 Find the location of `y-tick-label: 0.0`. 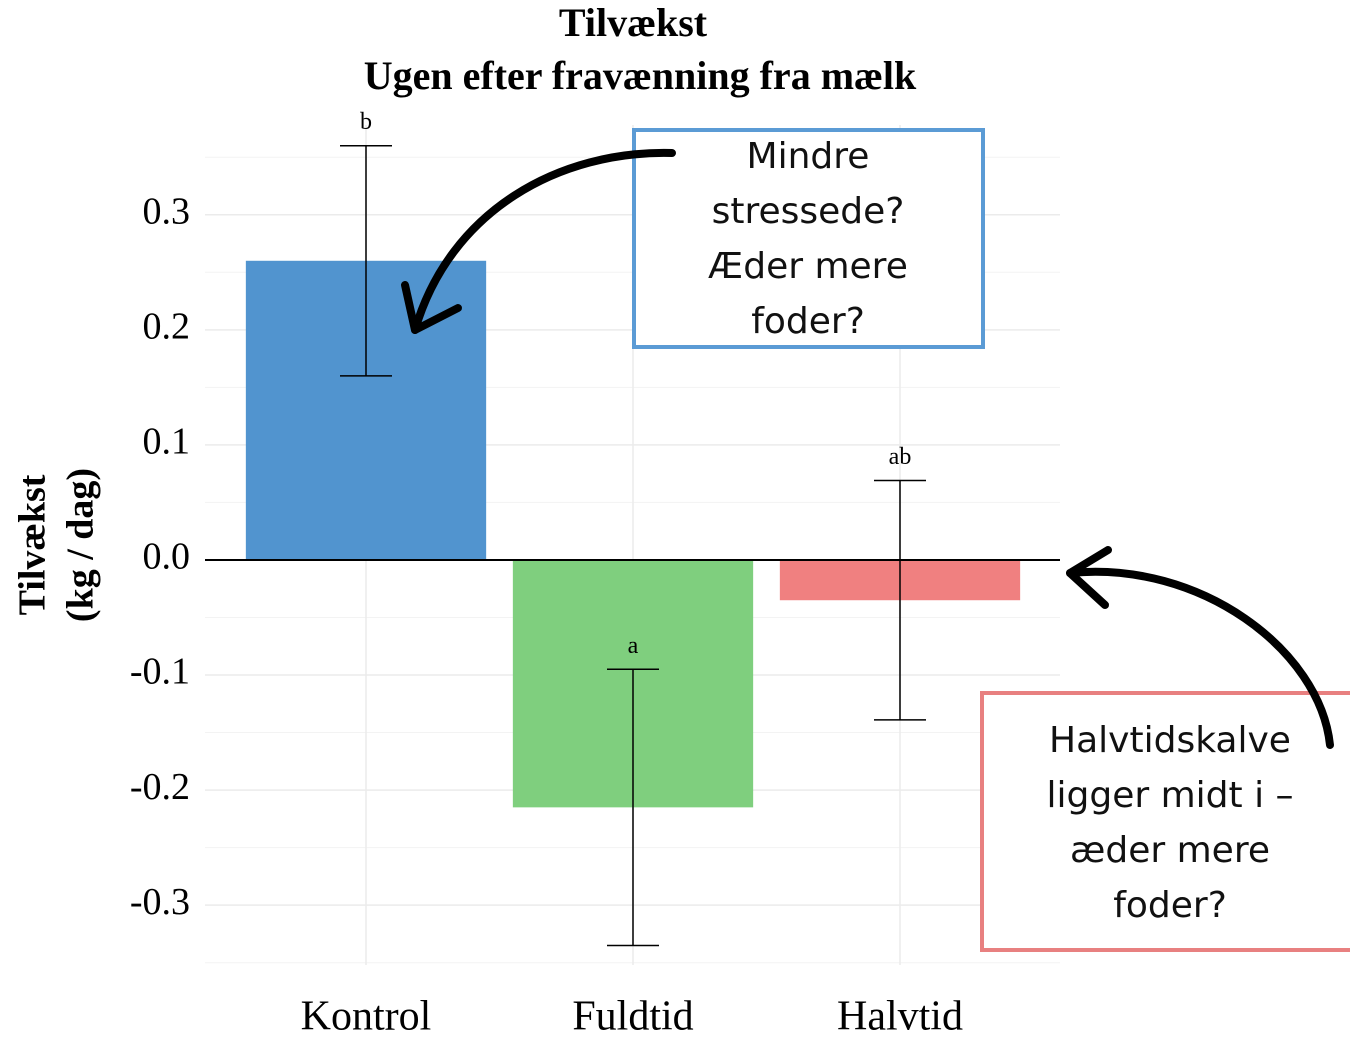

y-tick-label: 0.0 is located at coordinates (167, 557).